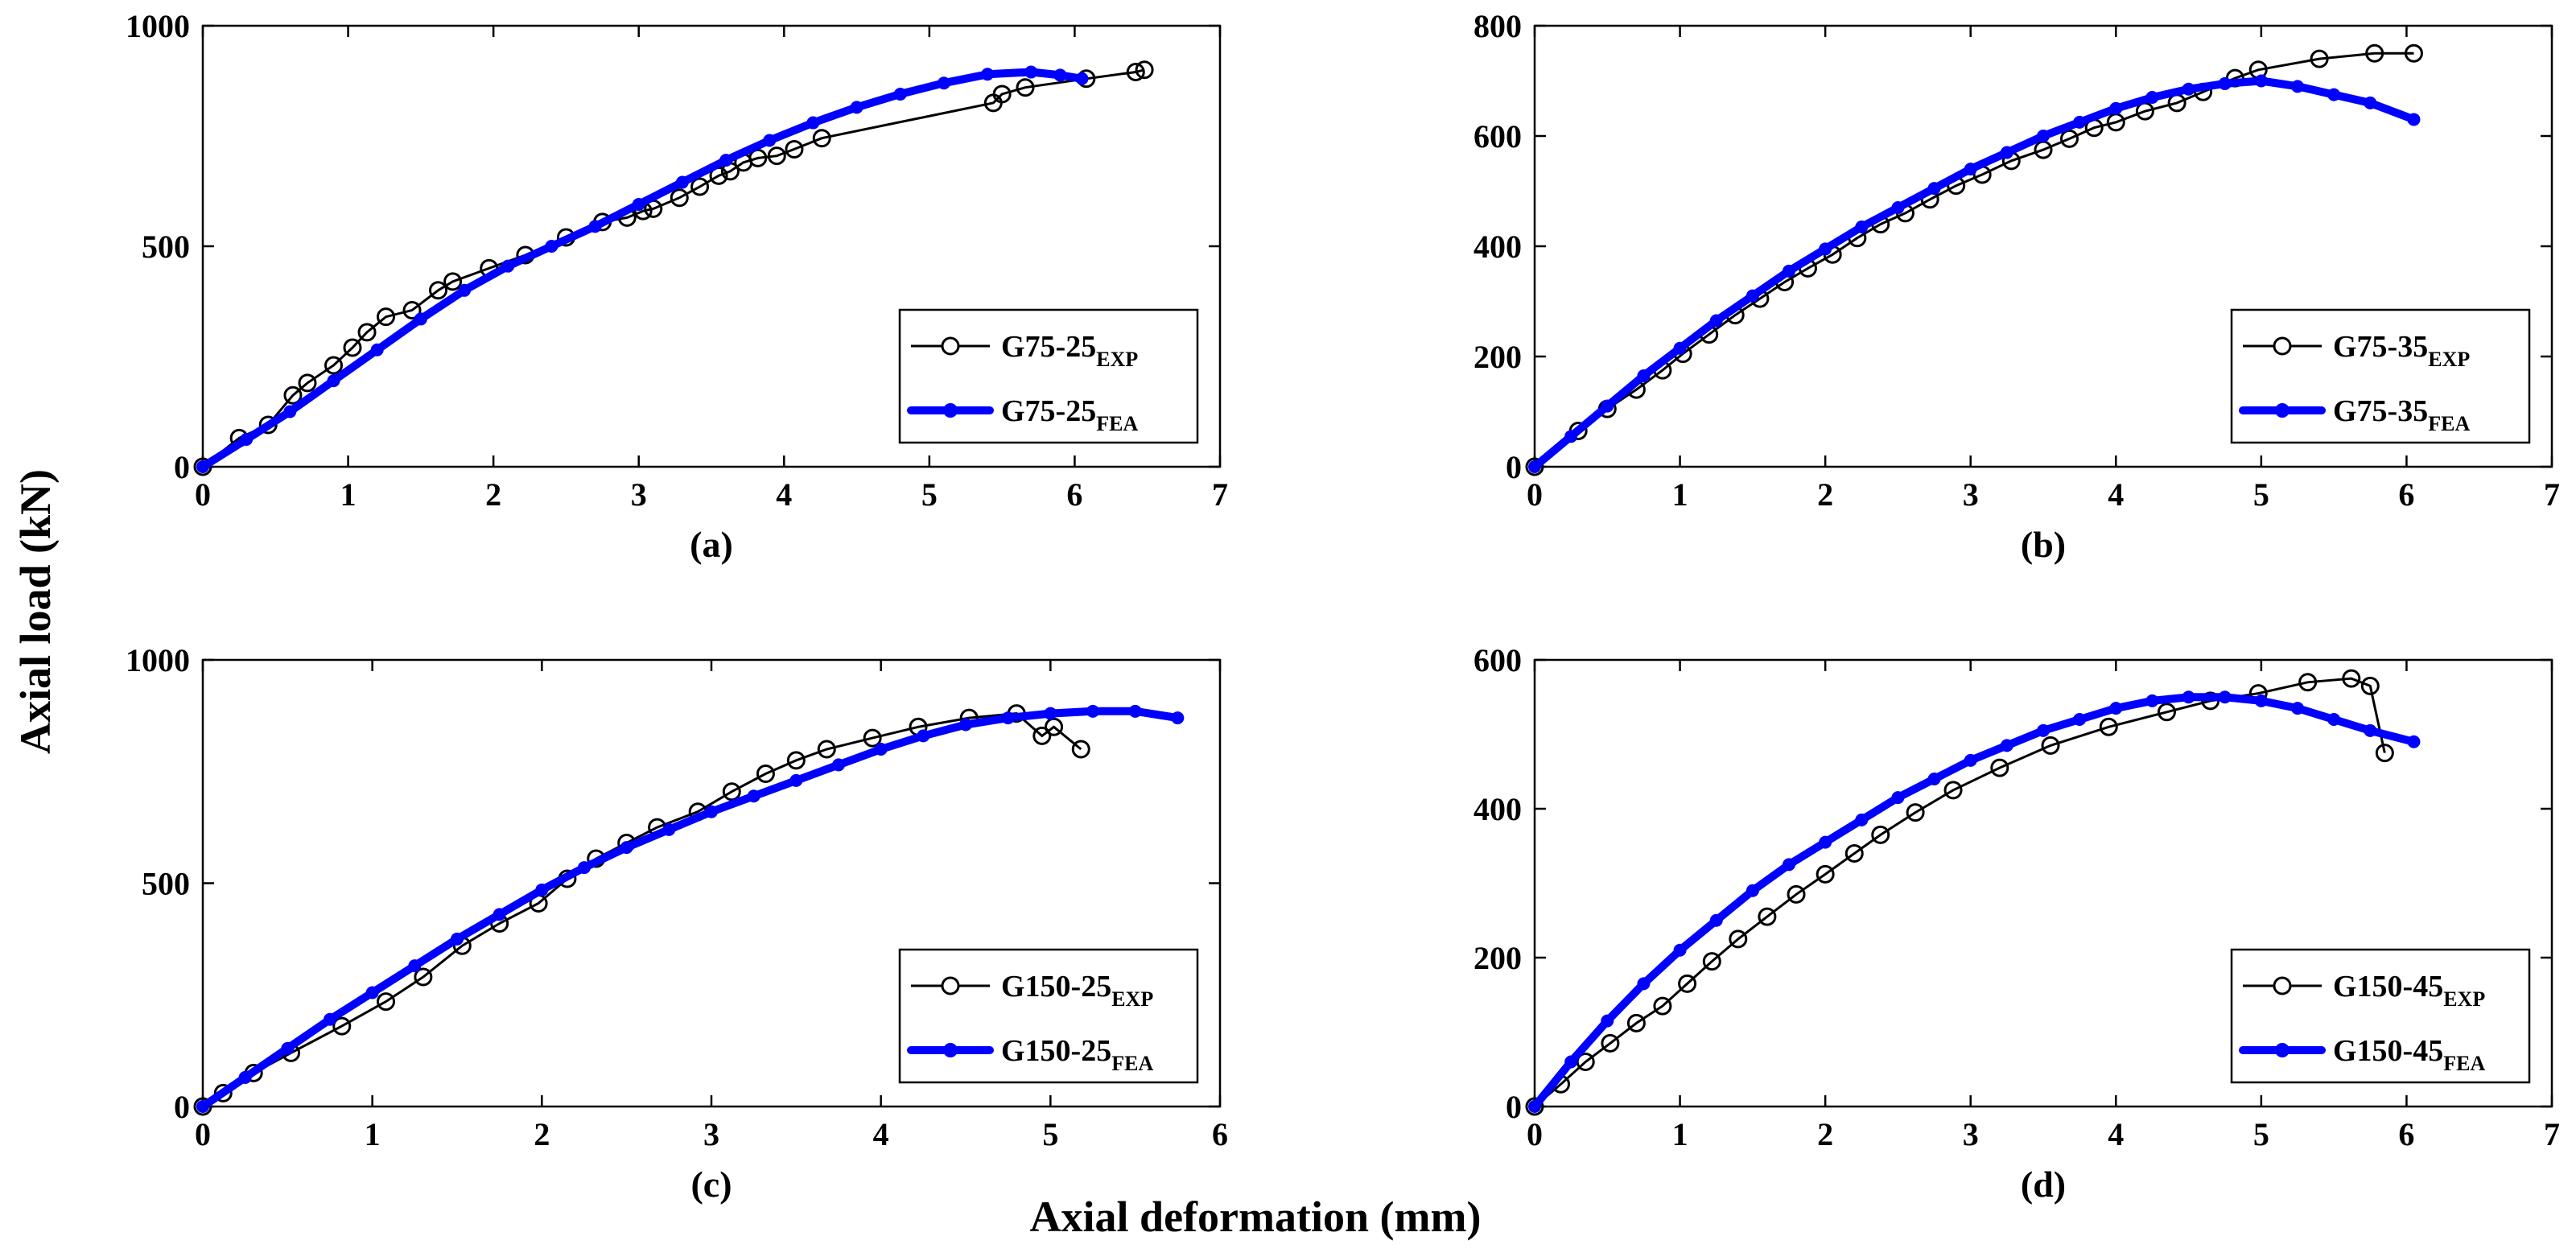 This screenshot has height=1257, width=2576. What do you see at coordinates (1077, 990) in the screenshot?
I see `legend-label: G150-25EXP` at bounding box center [1077, 990].